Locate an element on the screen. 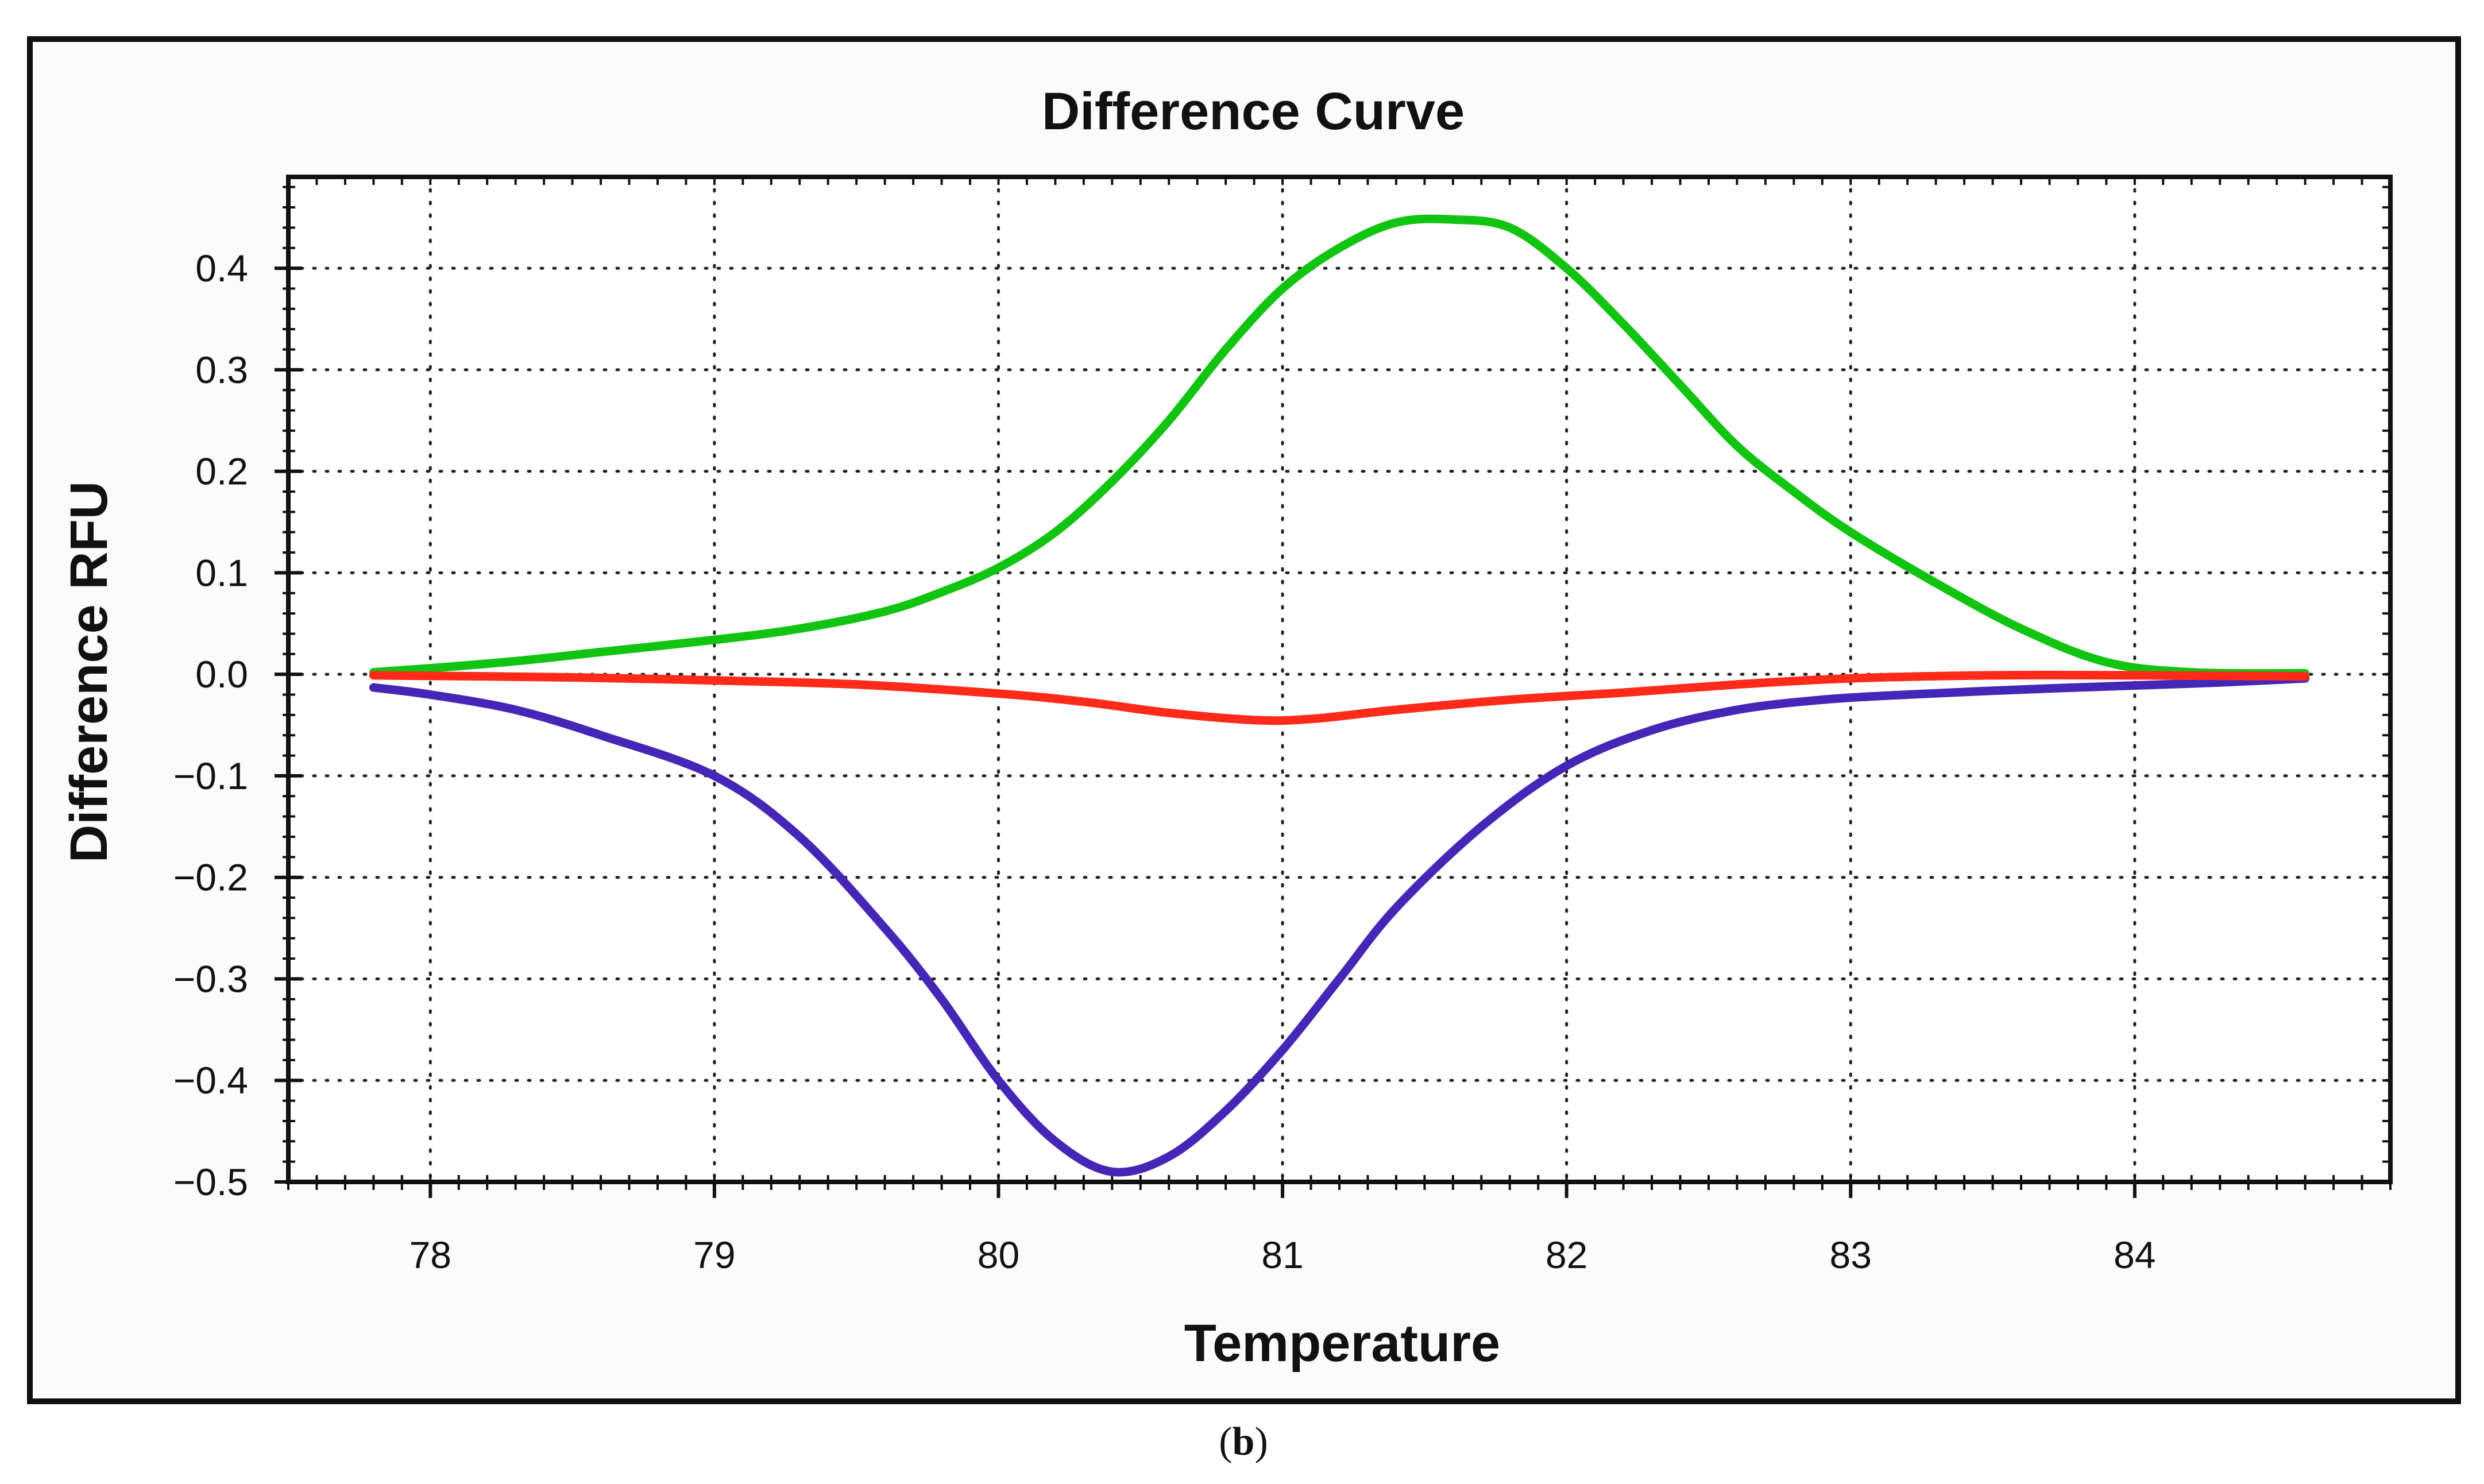  y-tick-label: −0.5 is located at coordinates (211, 1182).